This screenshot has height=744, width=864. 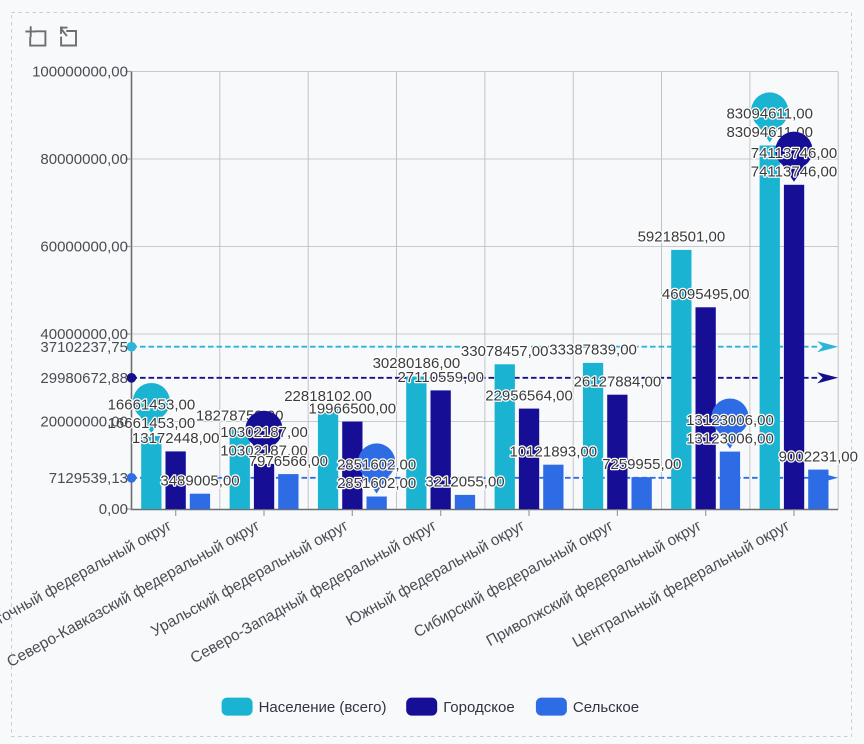 I want to click on svg-text: 7129539,13, so click(x=88, y=478).